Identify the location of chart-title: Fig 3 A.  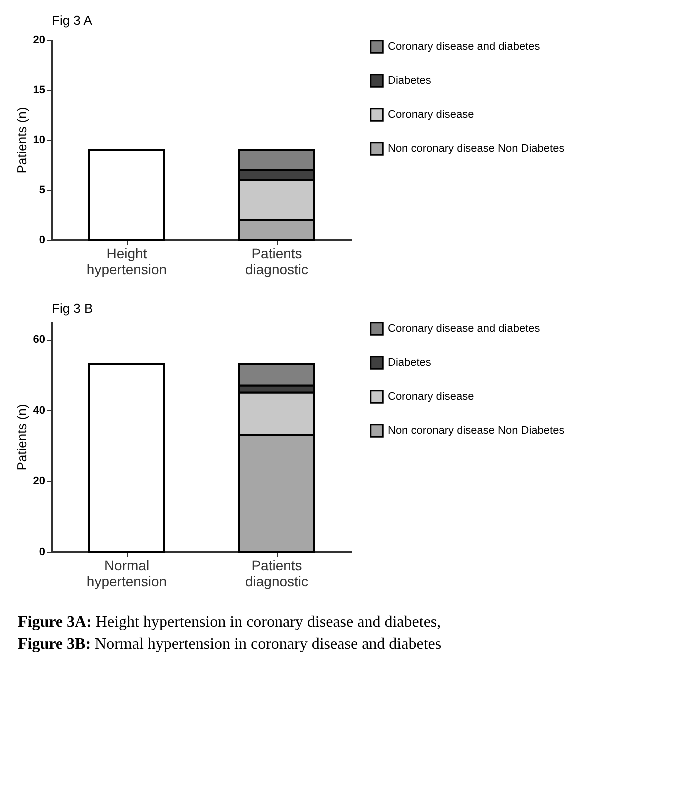
(72, 20).